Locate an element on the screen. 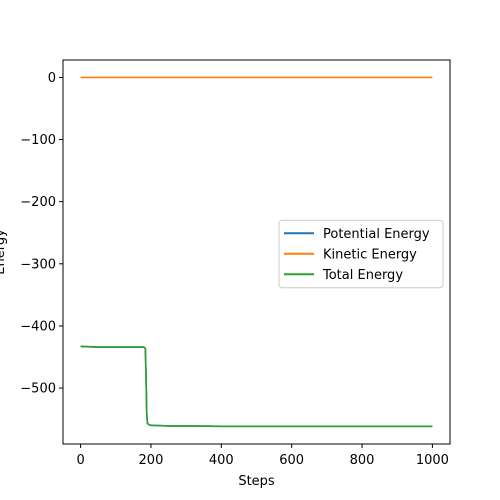 Image resolution: width=500 pixels, height=500 pixels. y-axis-ticks: 0 −100 −200 −300 −400 −500 is located at coordinates (41, 234).